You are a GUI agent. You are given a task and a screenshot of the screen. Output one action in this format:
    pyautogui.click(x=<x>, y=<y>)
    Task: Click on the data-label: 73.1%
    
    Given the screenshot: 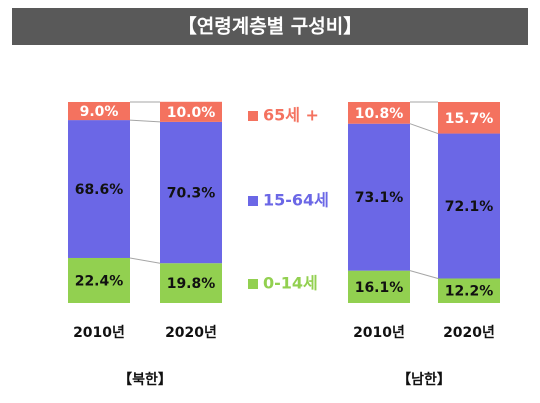 What is the action you would take?
    pyautogui.click(x=379, y=198)
    